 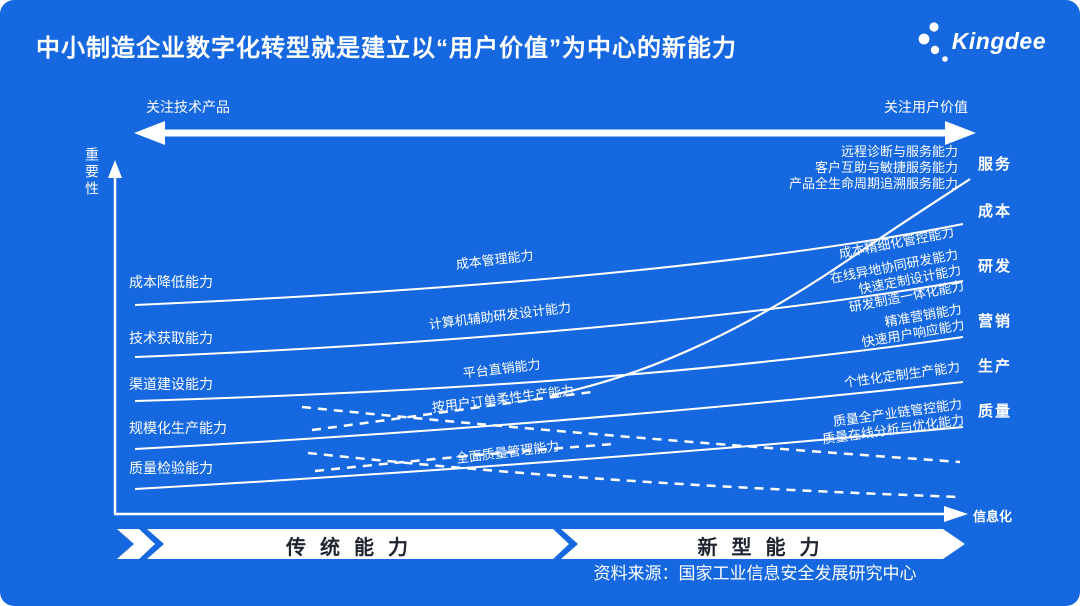 What do you see at coordinates (998, 40) in the screenshot?
I see `kingdee-wordmark: Kingdee` at bounding box center [998, 40].